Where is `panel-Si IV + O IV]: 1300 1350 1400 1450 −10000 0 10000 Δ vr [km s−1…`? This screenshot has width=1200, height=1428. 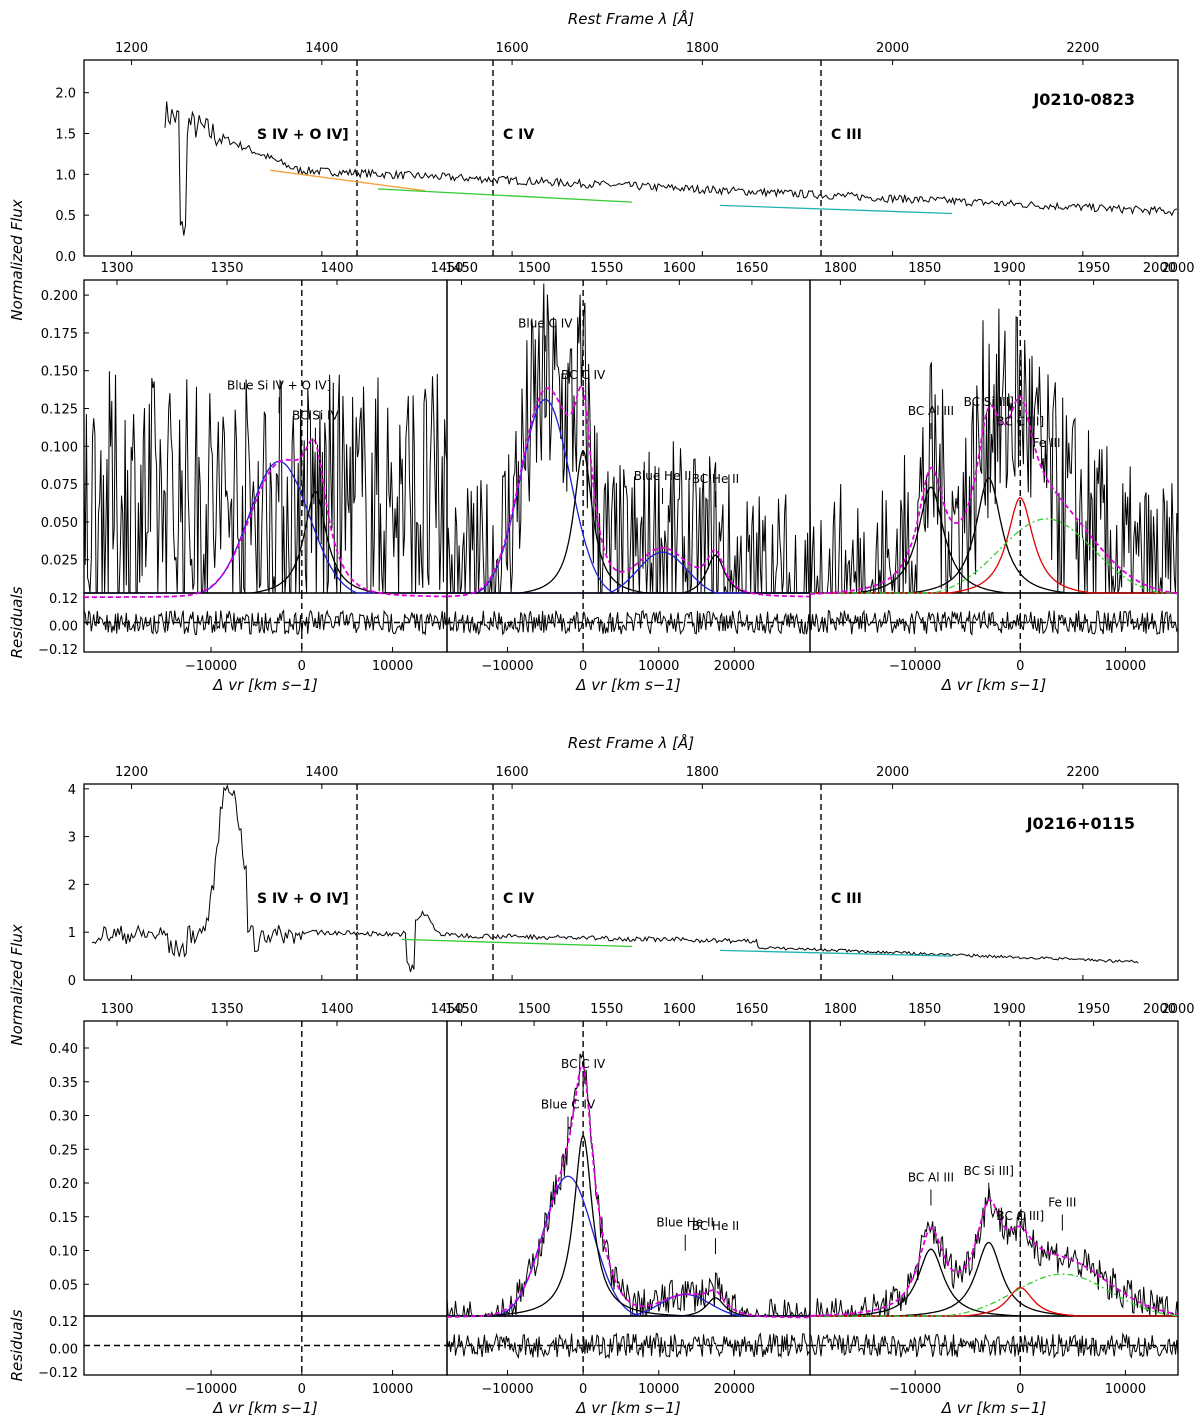 panel-Si IV + O IV]: 1300 1350 1400 1450 −10000 0 10000 Δ vr [km s−1… is located at coordinates (250, 477).